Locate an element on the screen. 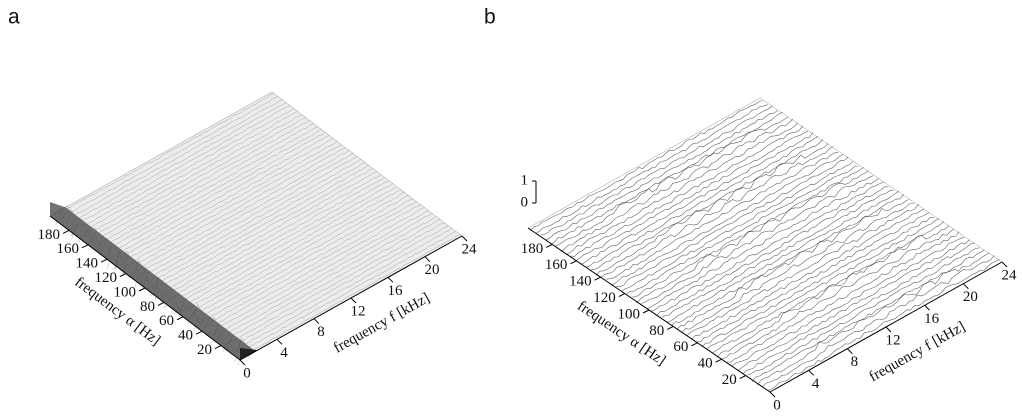 The image size is (1022, 417). x-tick-label: 180 is located at coordinates (532, 249).